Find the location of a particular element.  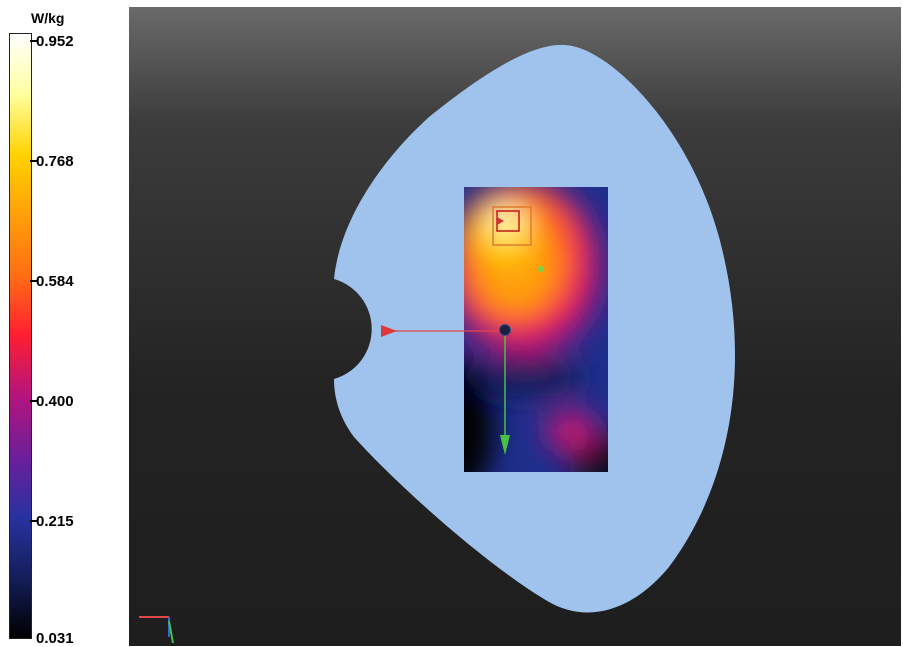

colorbar-legend: W/kg 0.952 0.768 0.584 0.400 0.215 0.031 is located at coordinates (64, 323).